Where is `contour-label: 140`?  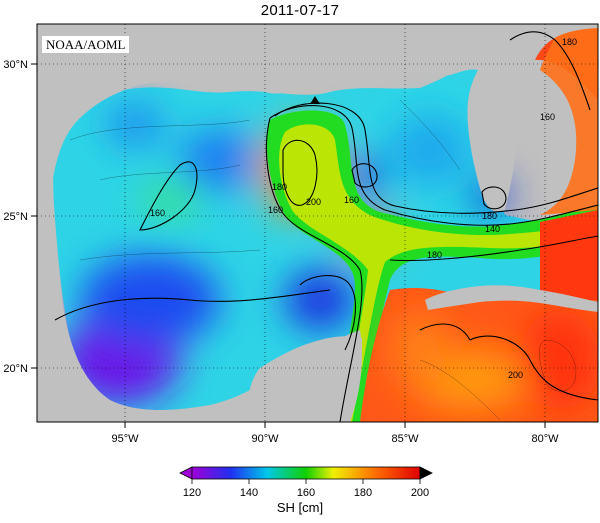 contour-label: 140 is located at coordinates (492, 229).